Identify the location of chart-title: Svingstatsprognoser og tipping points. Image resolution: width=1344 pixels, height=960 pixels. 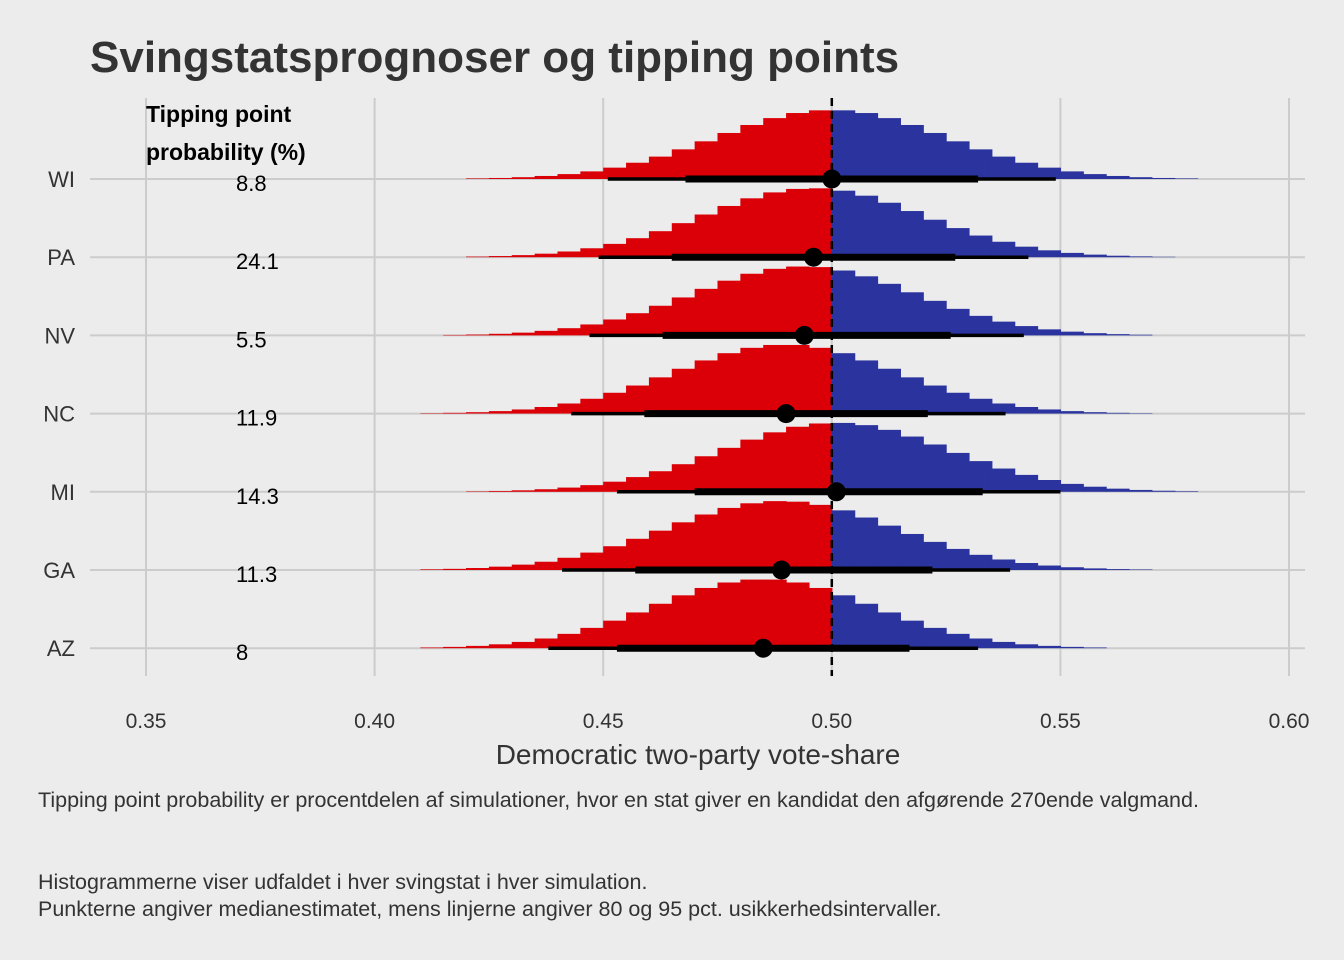
(494, 57).